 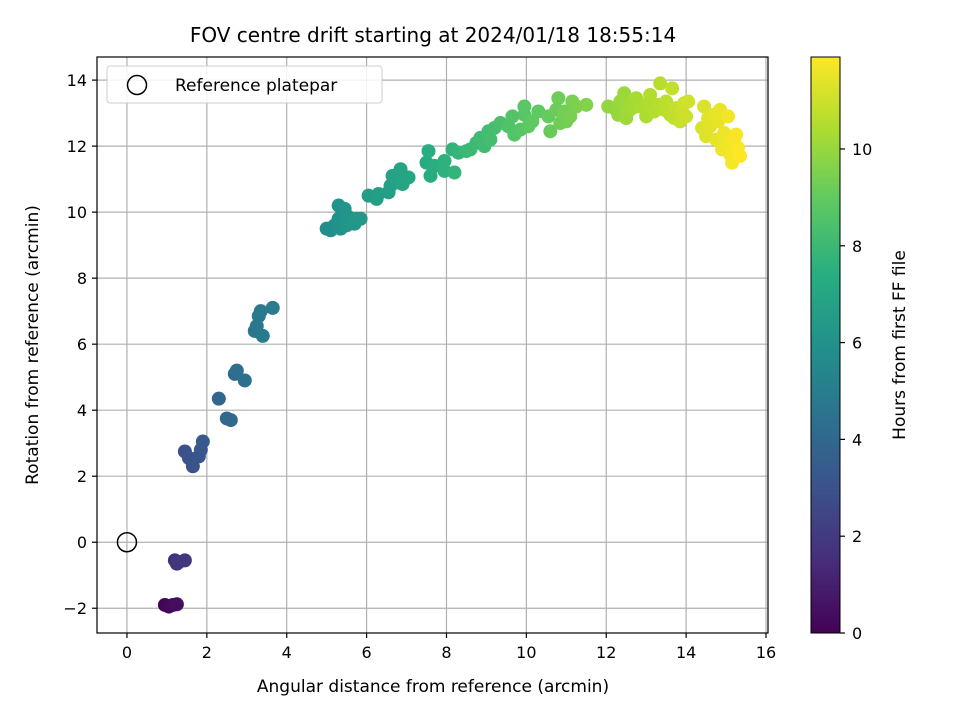 I want to click on y-tick-label: 10, so click(x=77, y=212).